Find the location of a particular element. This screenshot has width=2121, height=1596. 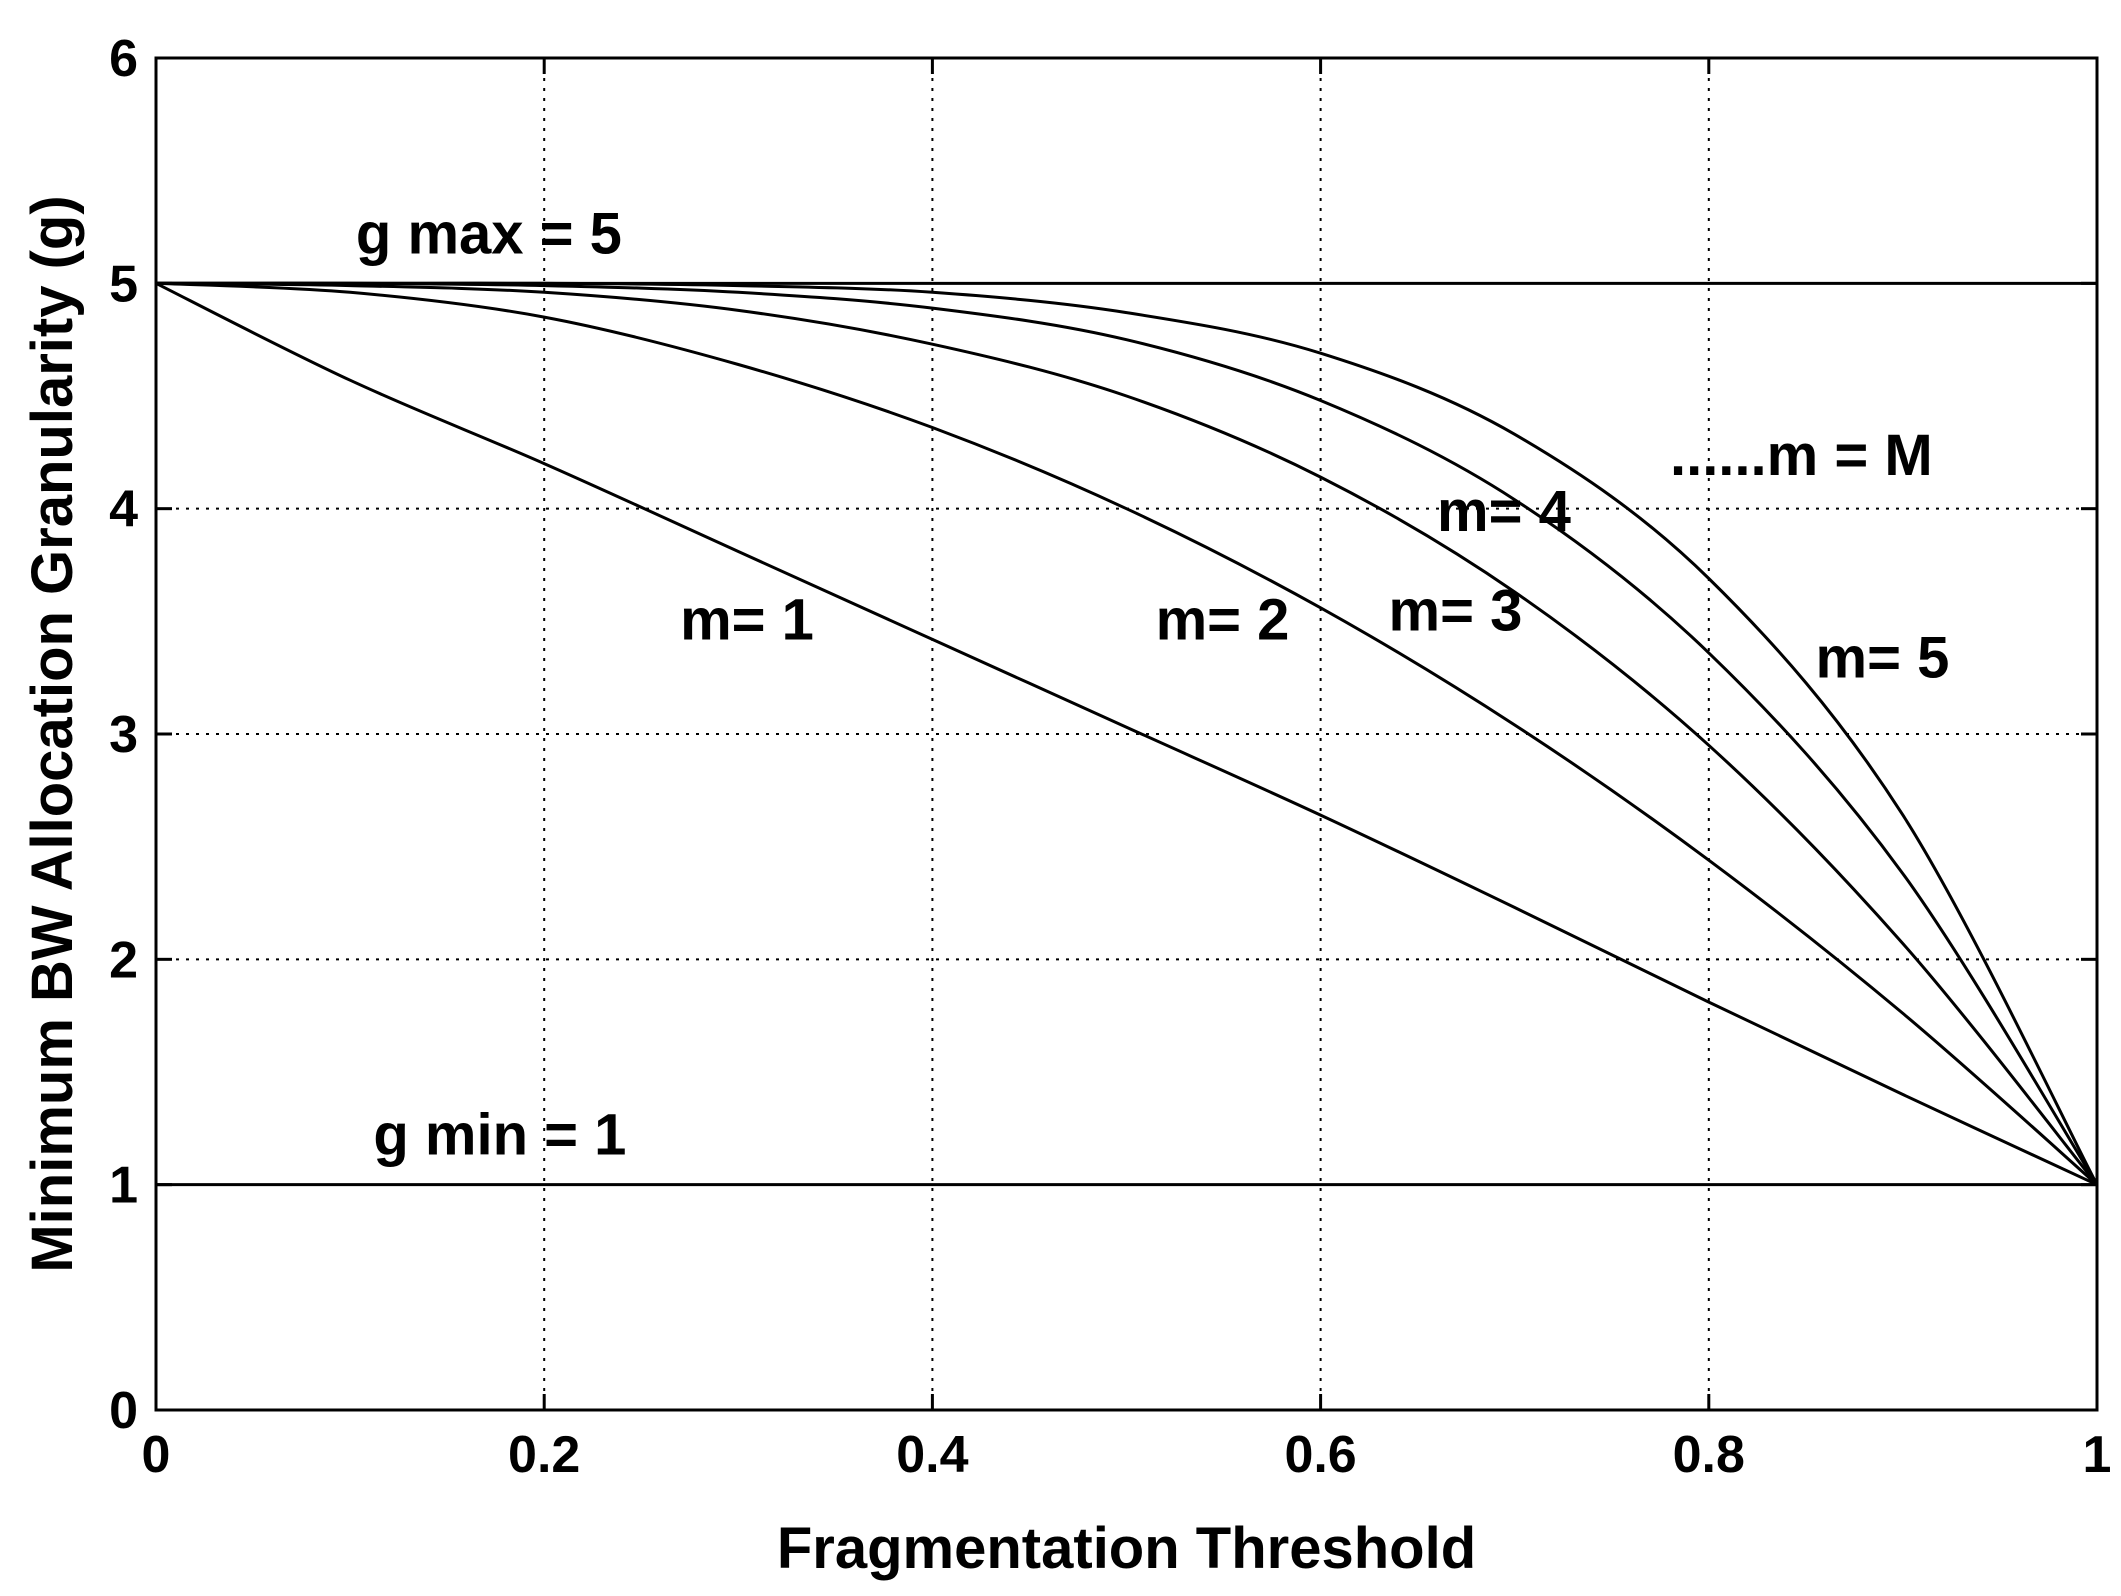

series-annotation: m= 1 is located at coordinates (747, 619).